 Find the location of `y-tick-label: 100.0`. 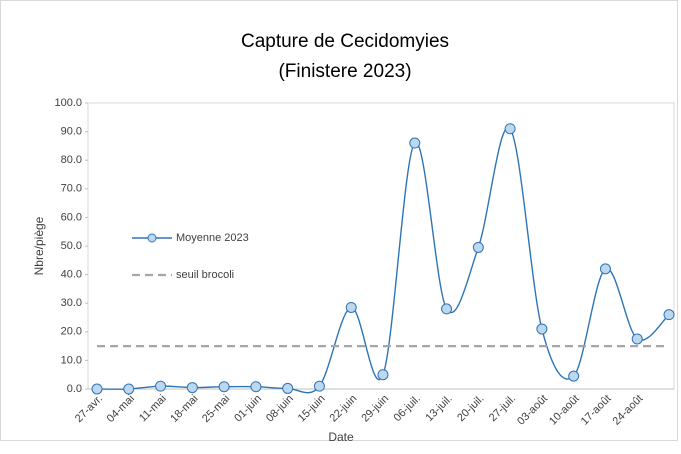

y-tick-label: 100.0 is located at coordinates (68, 103).